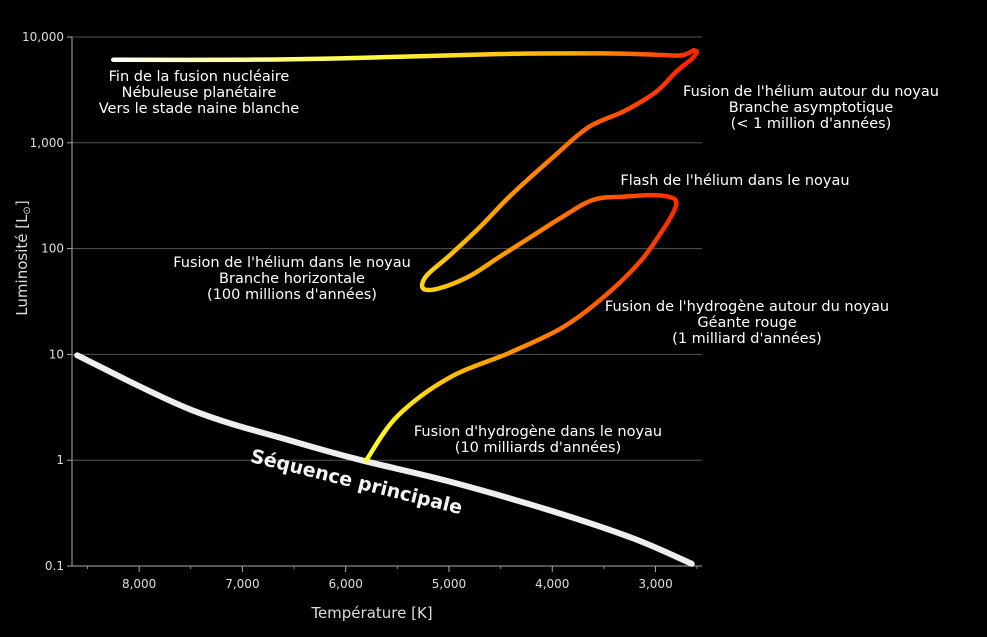 The image size is (987, 637). Describe the element at coordinates (199, 93) in the screenshot. I see `annotation-end-of-fusion-line-1: Nébuleuse planétaire` at that location.